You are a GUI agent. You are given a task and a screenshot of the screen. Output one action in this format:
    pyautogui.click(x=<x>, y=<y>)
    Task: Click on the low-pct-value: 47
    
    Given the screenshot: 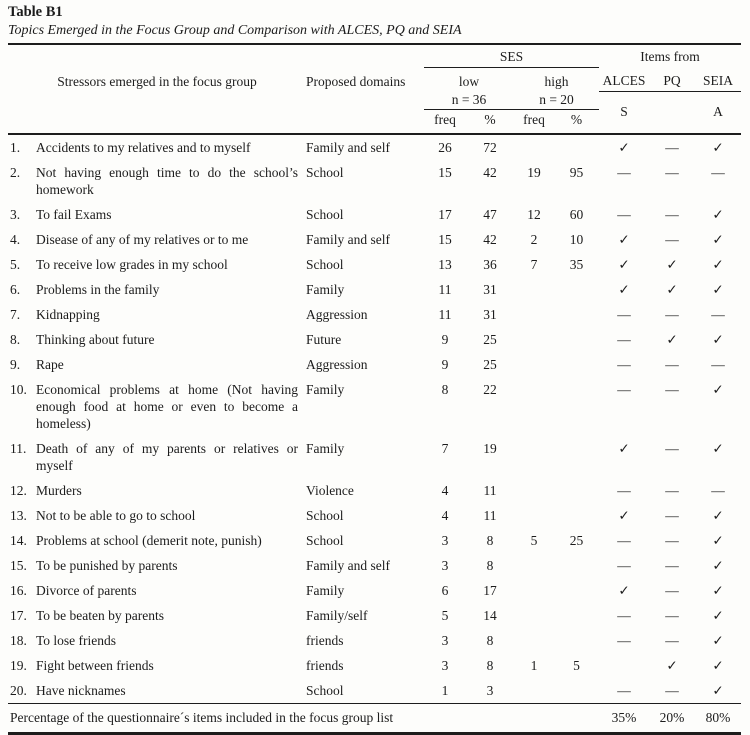 What is the action you would take?
    pyautogui.click(x=490, y=214)
    